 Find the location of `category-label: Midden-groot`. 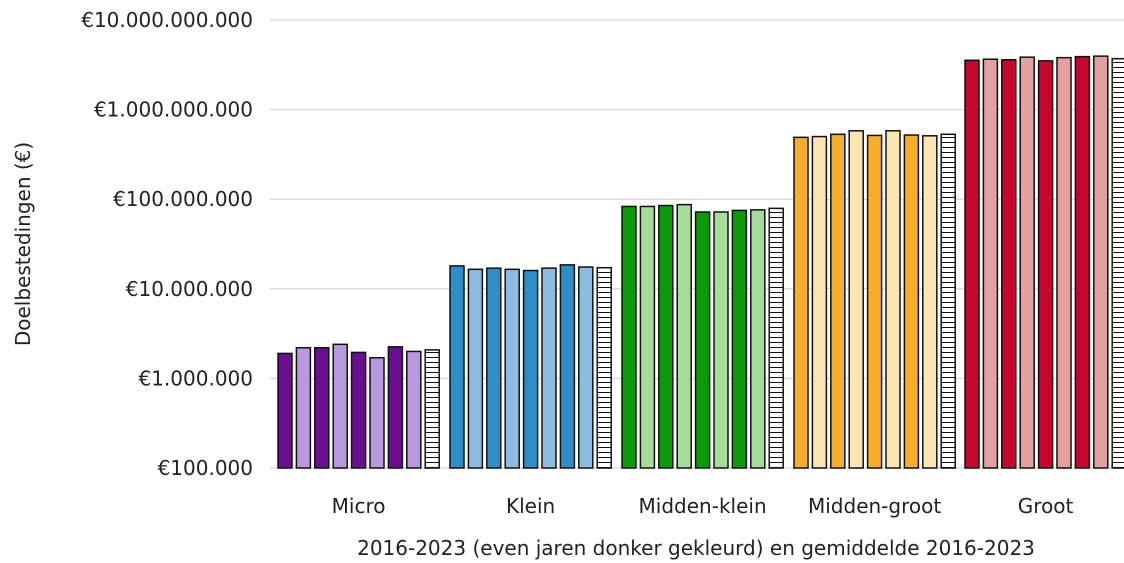

category-label: Midden-groot is located at coordinates (874, 506).